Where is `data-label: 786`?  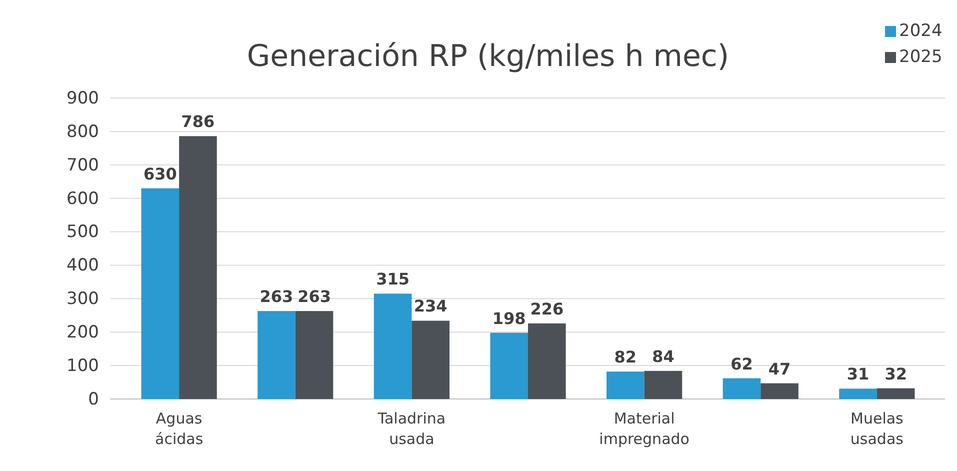
data-label: 786 is located at coordinates (198, 122).